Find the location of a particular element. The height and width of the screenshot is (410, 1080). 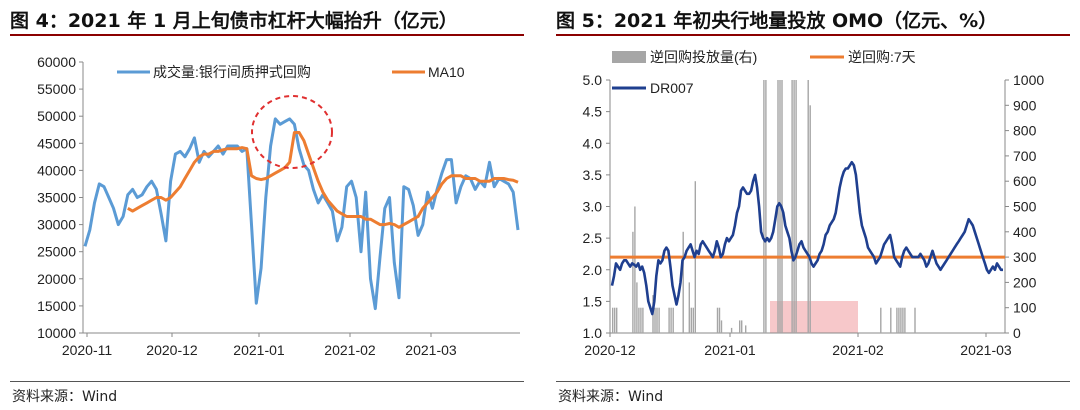

highlight-band is located at coordinates (814, 317).